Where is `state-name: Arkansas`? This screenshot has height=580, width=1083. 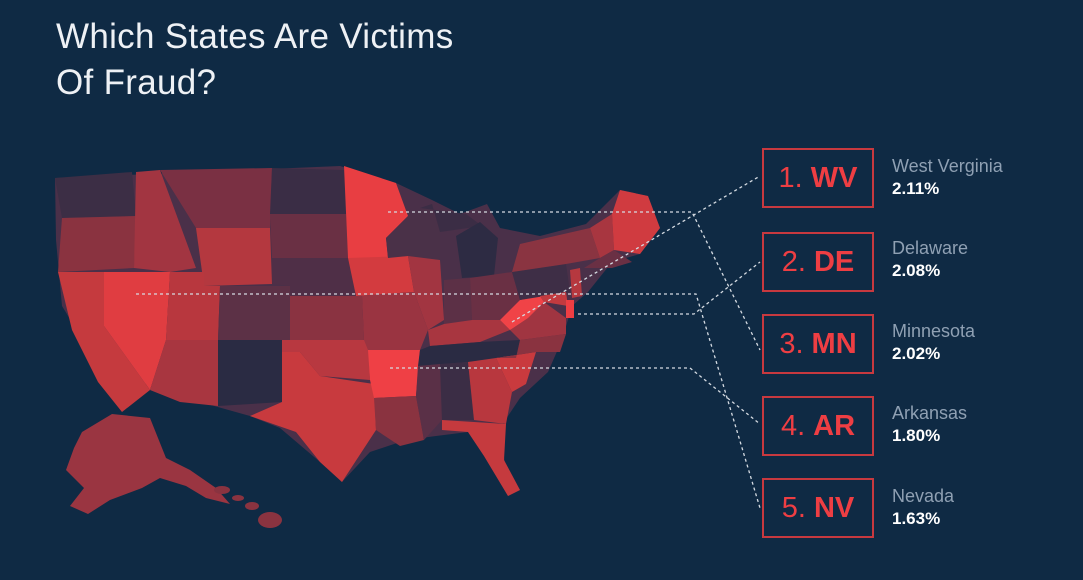 state-name: Arkansas is located at coordinates (930, 413).